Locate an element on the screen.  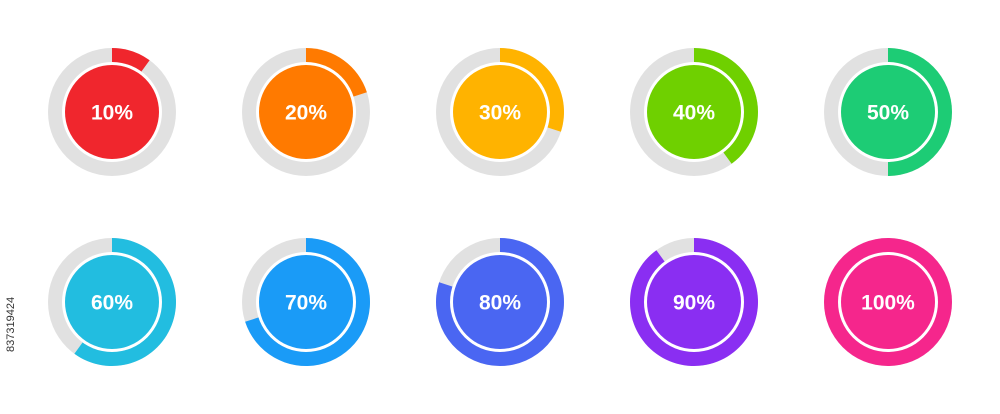
value-label: 40% is located at coordinates (694, 113).